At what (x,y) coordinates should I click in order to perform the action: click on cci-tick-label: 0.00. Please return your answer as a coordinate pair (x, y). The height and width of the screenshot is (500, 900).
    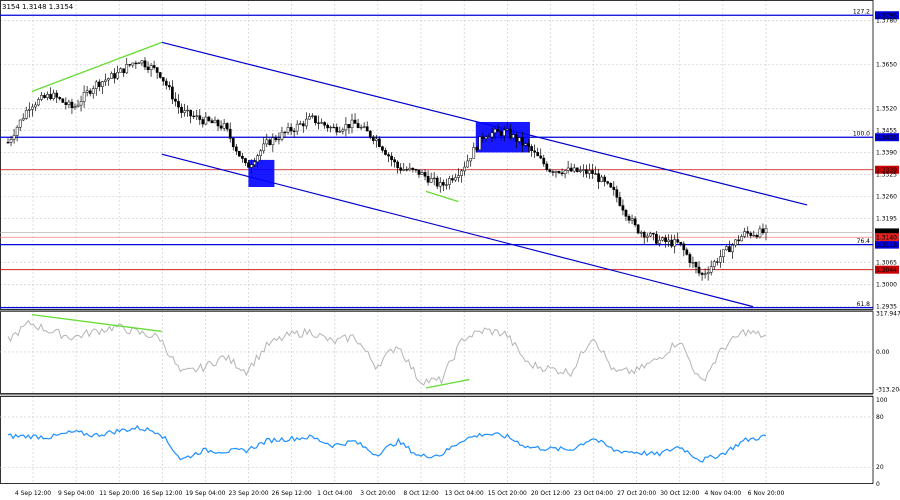
    Looking at the image, I should click on (883, 352).